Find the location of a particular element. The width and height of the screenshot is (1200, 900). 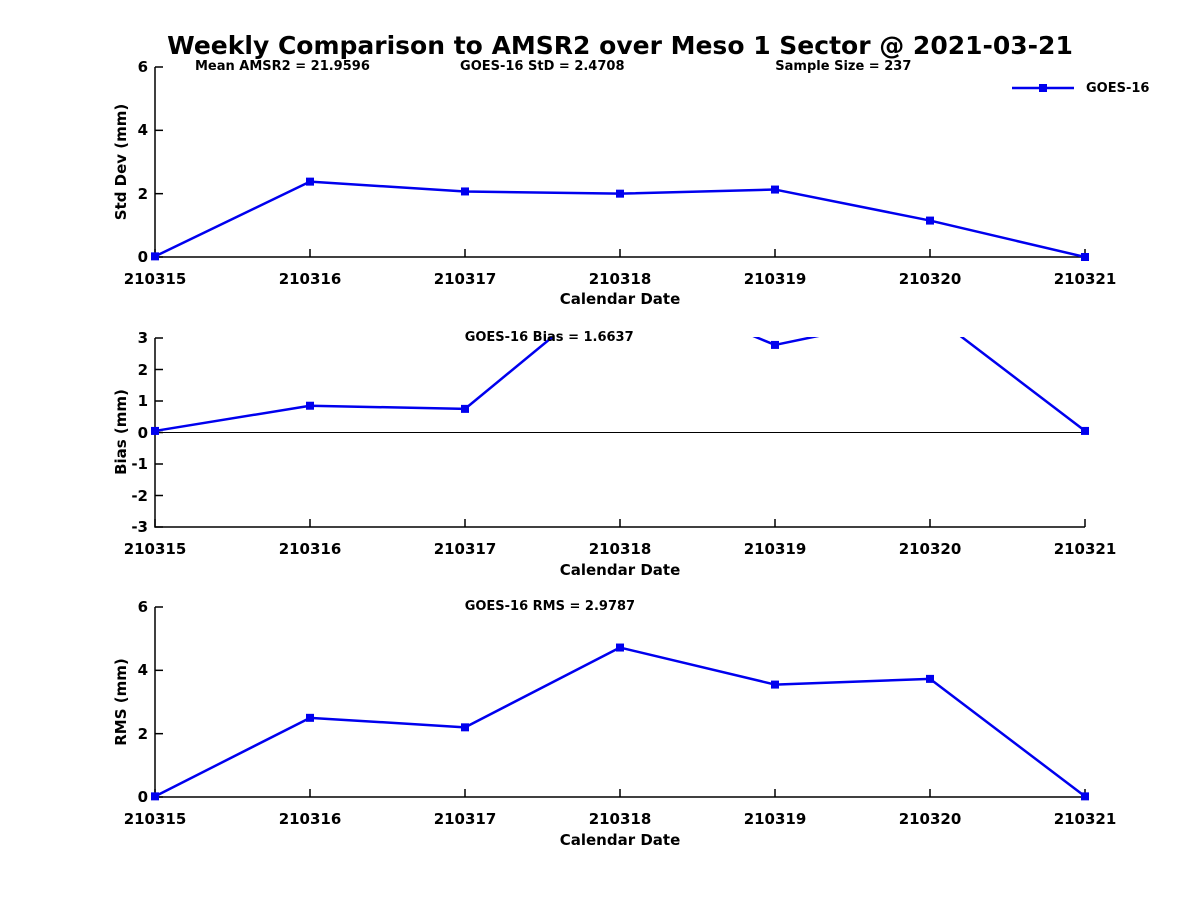

annotation-sample-size: Sample Size = 237 is located at coordinates (843, 66).